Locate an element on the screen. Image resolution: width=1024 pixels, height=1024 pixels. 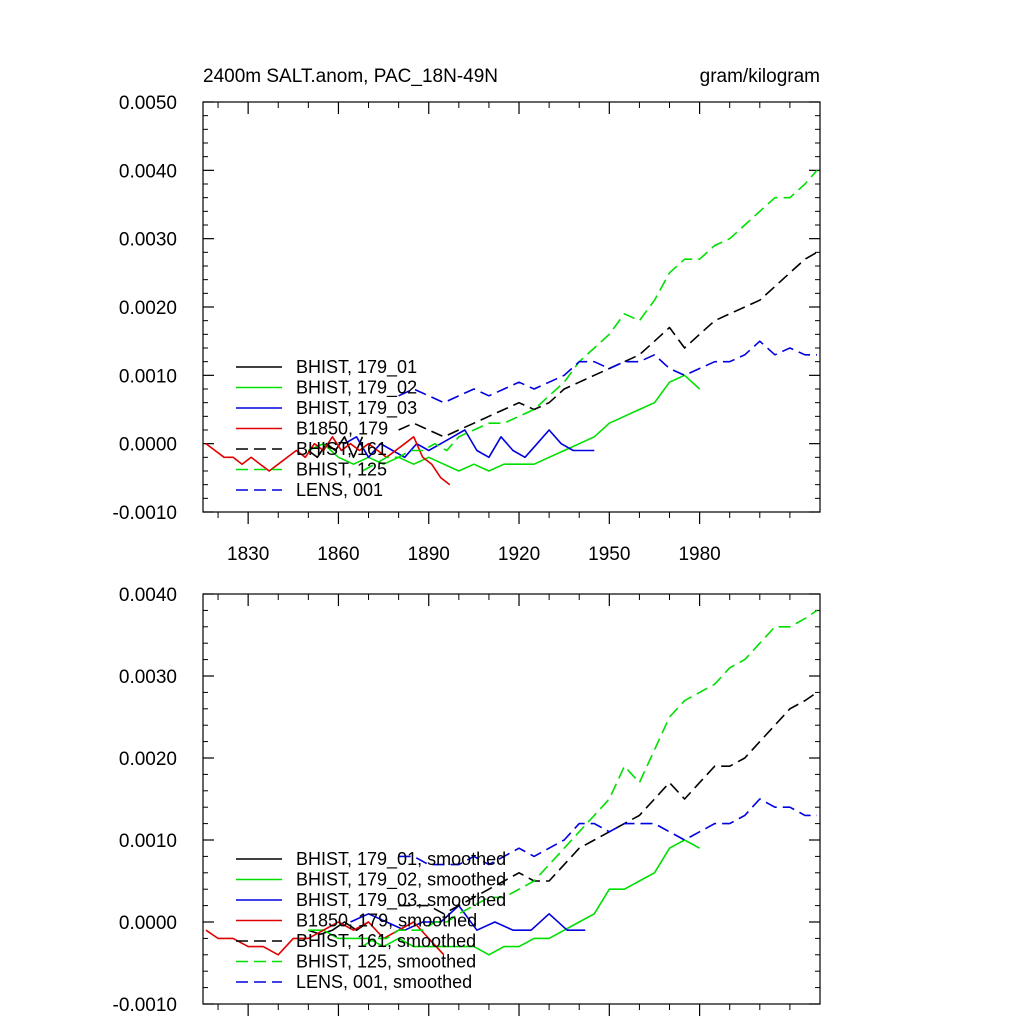
legend-label: BHIST, 179_01, smoothed is located at coordinates (401, 859).